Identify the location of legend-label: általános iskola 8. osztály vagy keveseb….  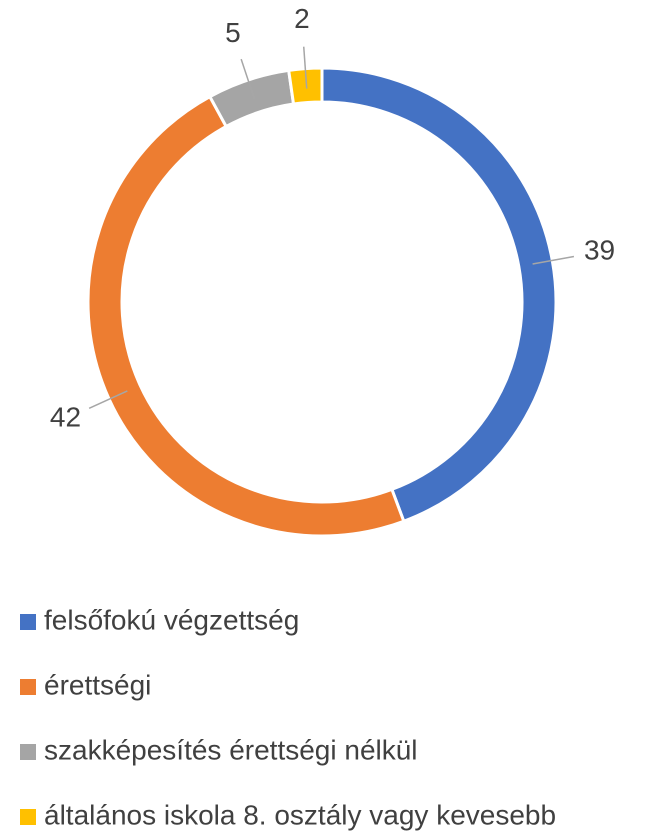
(300, 814).